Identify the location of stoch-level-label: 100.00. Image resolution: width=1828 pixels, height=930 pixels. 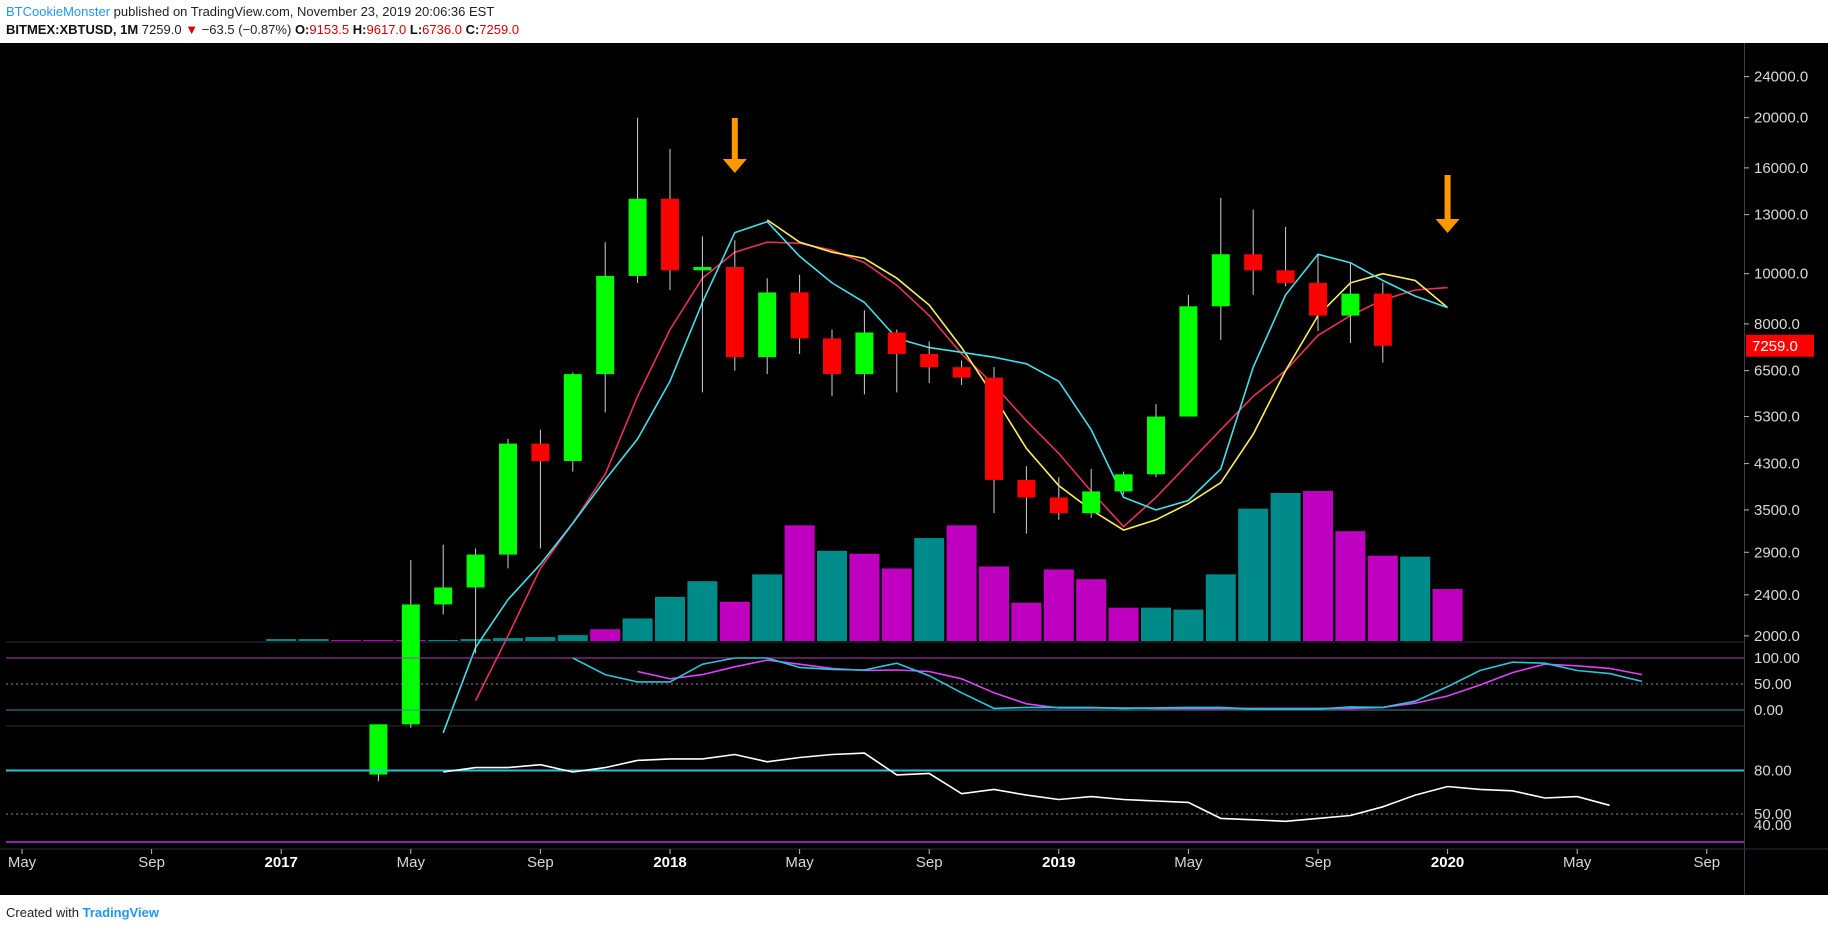
(1777, 658).